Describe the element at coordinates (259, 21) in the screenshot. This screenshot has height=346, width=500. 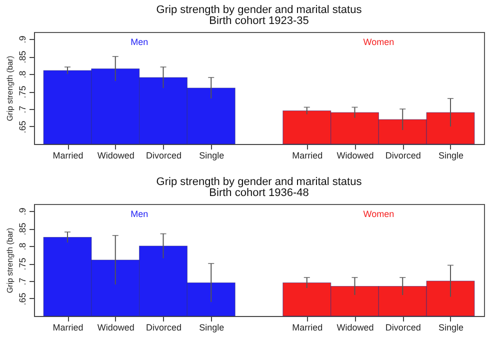
I see `chart-subtitle: Birth cohort 1923-35` at that location.